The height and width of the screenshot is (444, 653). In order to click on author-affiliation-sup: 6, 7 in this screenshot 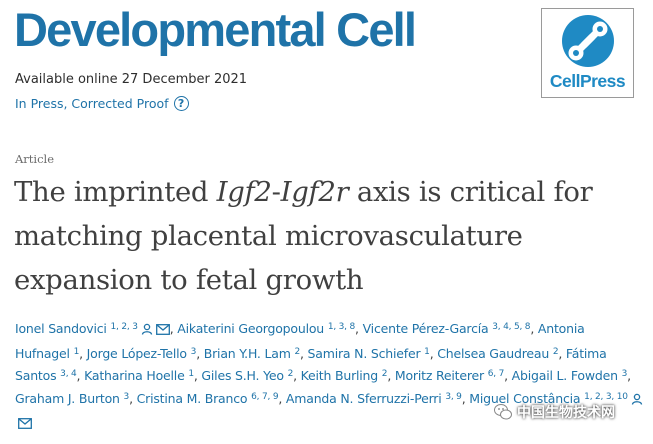, I will do `click(496, 374)`.